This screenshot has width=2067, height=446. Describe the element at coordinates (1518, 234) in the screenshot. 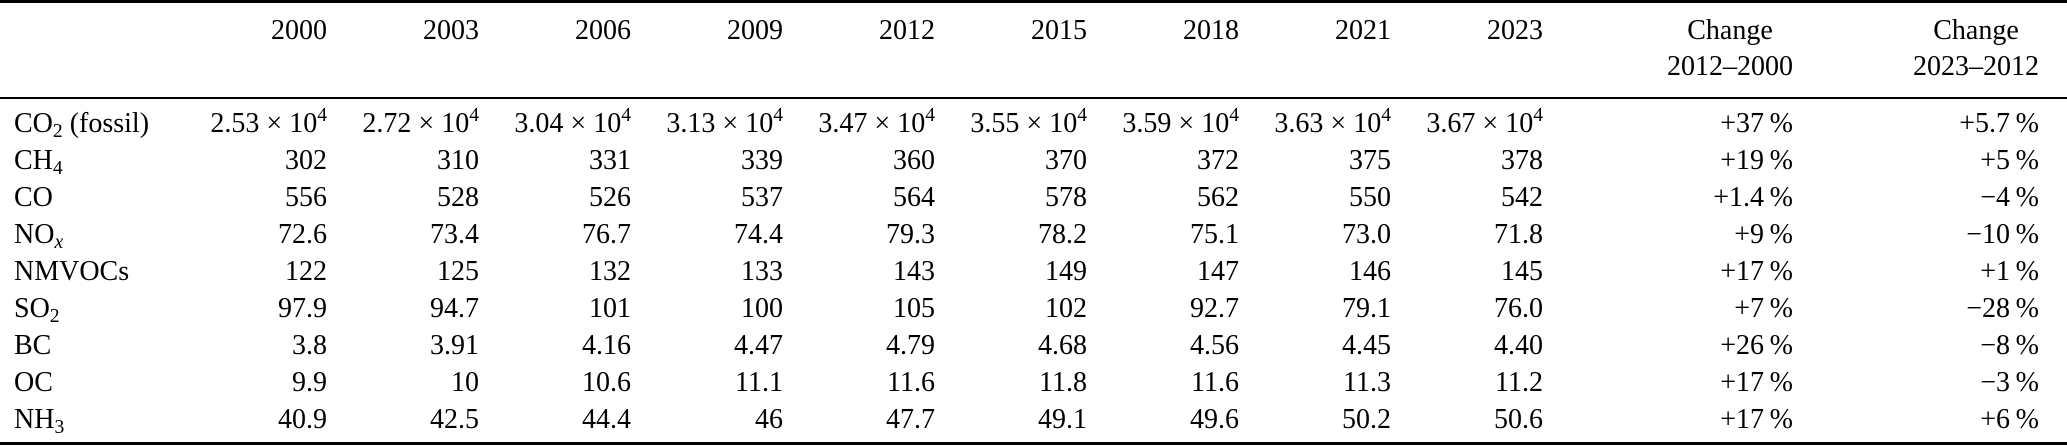

I see `value-cell: 71.8` at that location.